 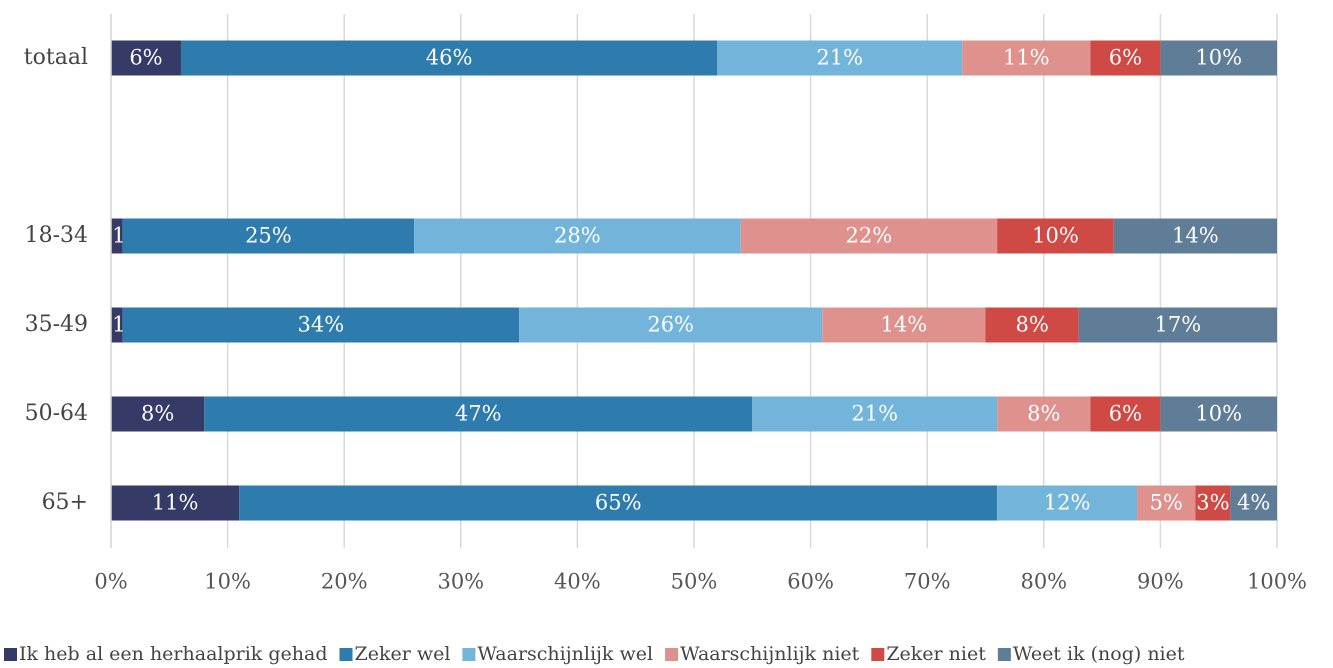 I want to click on data-label: 4%, so click(x=1253, y=503).